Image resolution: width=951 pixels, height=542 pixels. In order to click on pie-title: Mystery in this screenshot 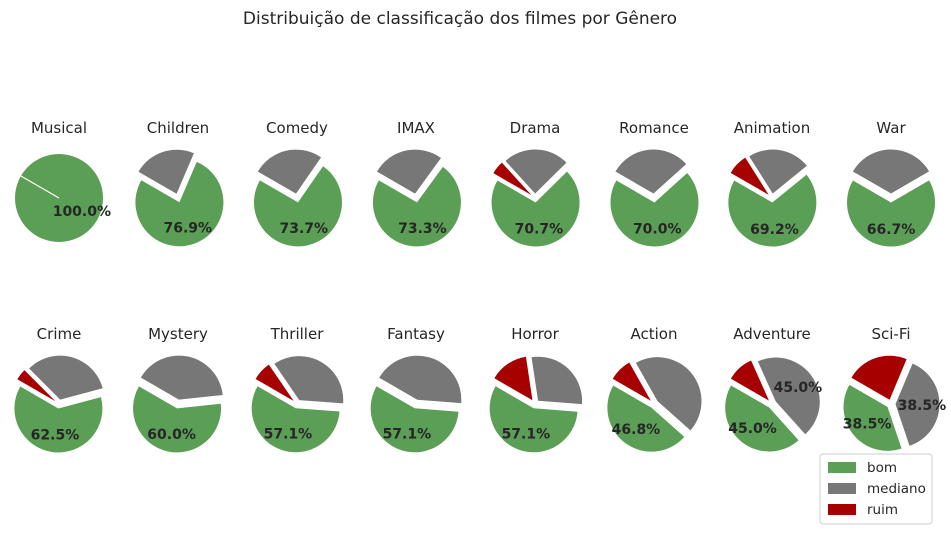, I will do `click(178, 334)`.